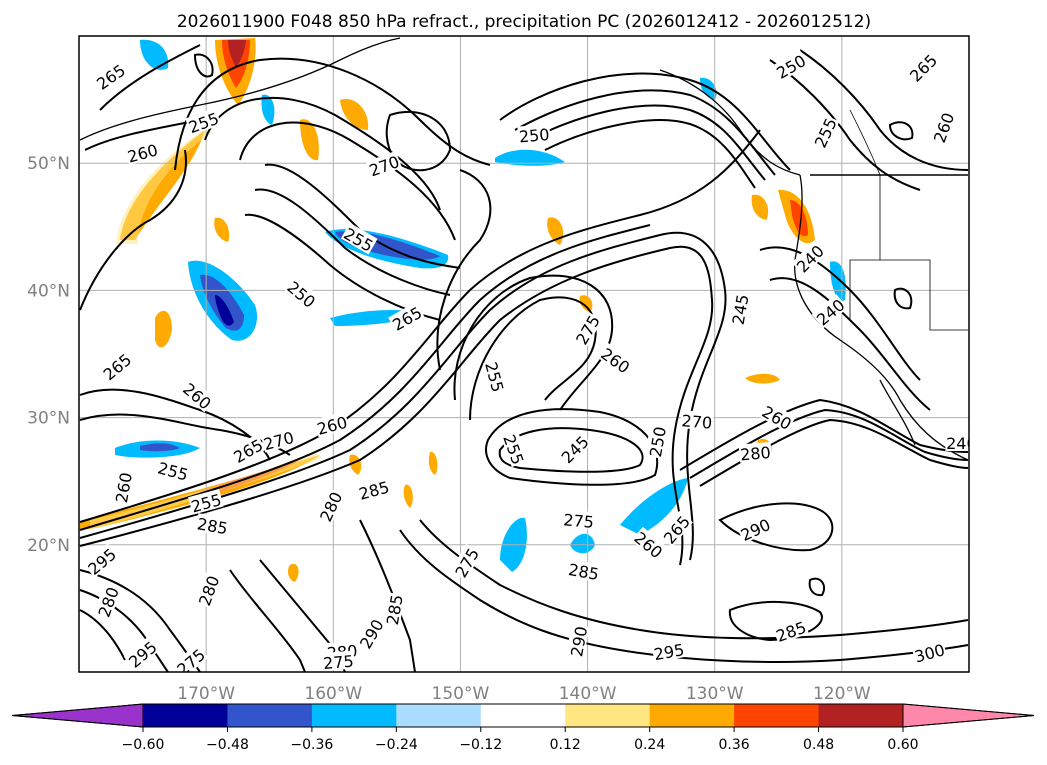  I want to click on contour-label: 250, so click(534, 135).